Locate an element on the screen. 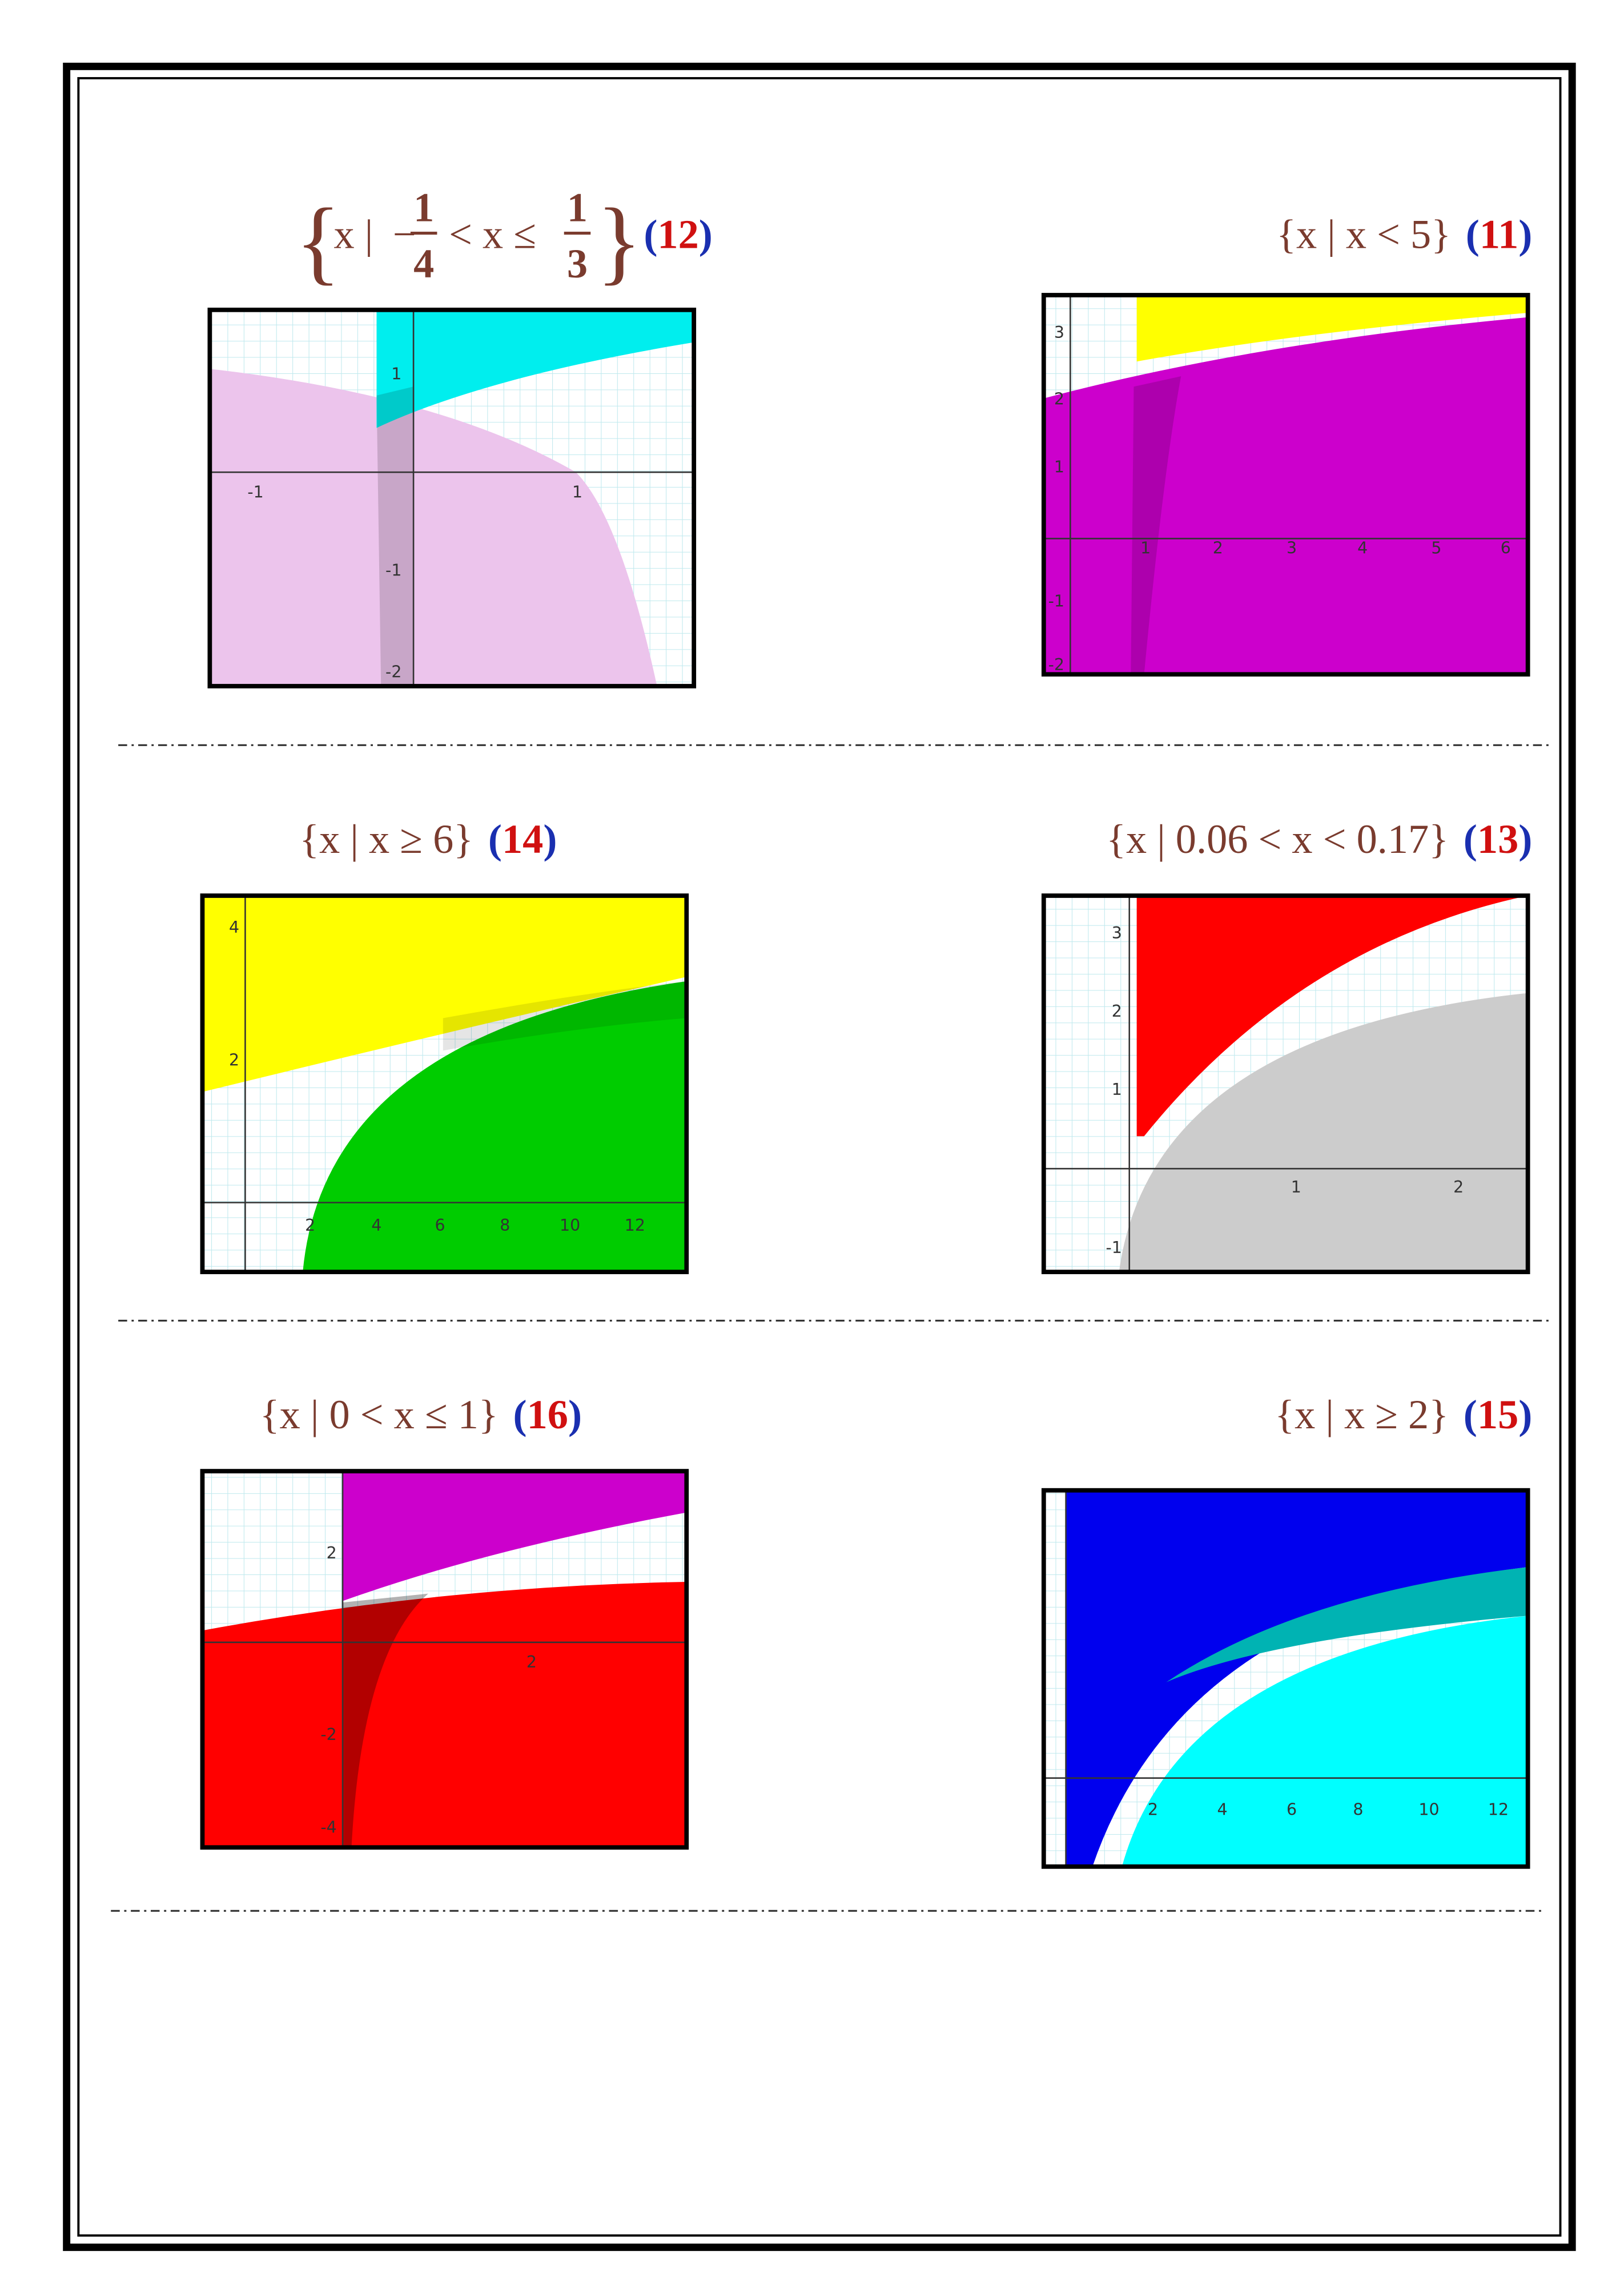  problem-title: {x | x ≥ 2} (15) is located at coordinates (1403, 1414).